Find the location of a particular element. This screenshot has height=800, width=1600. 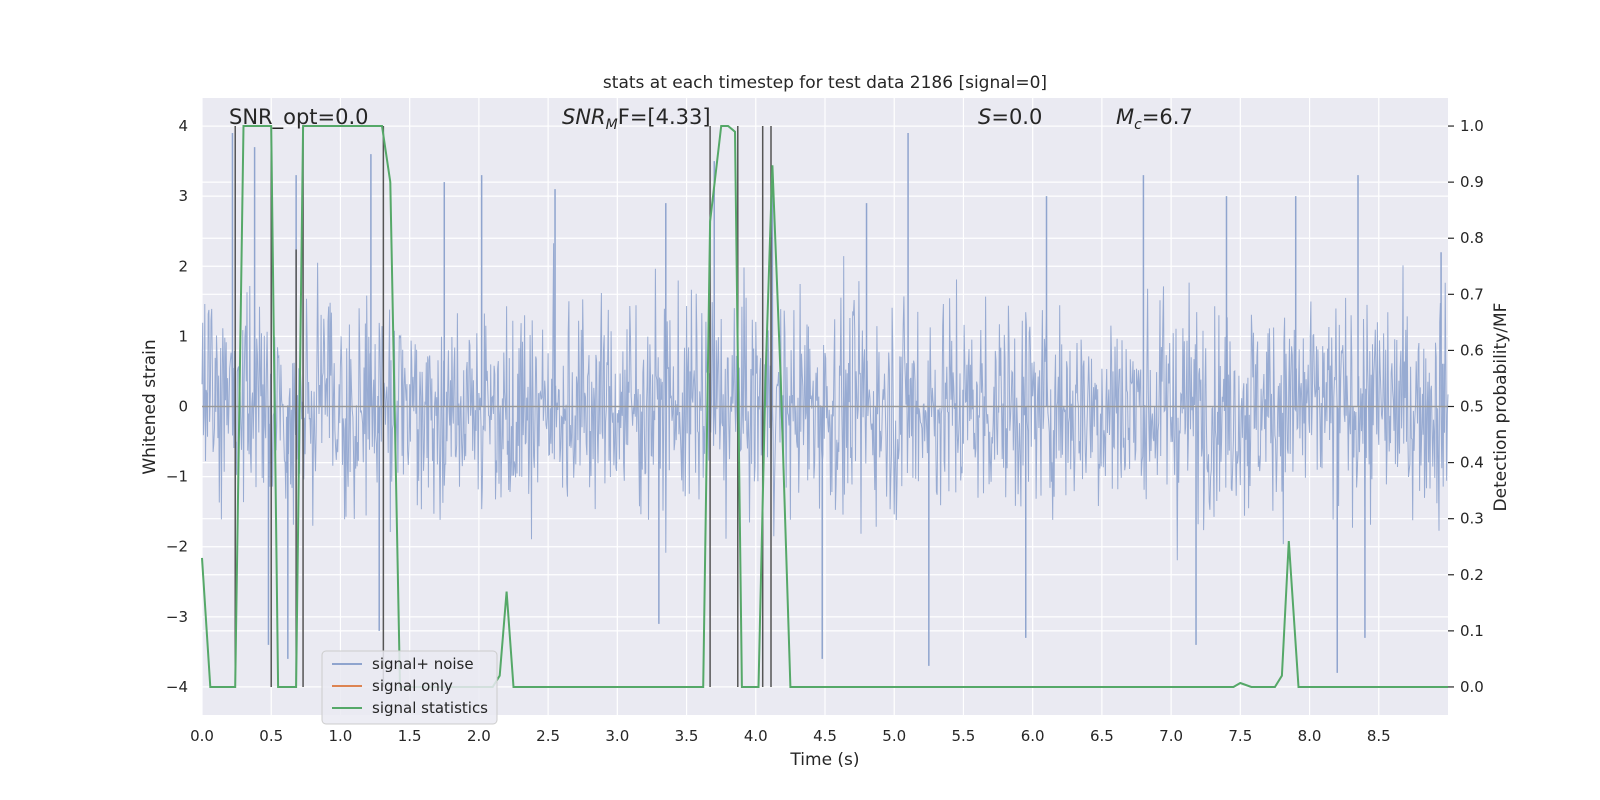

y-right-tick-label-7: 0.3 is located at coordinates (1472, 519).